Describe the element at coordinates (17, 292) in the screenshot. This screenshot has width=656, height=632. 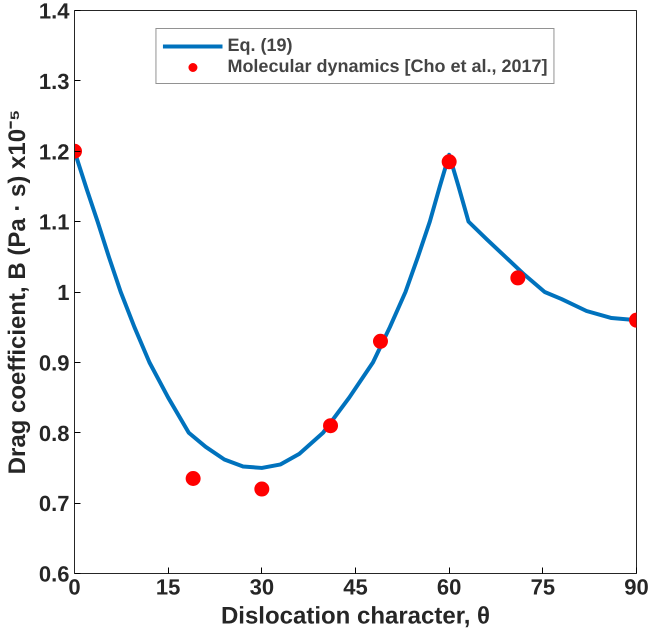
I see `y-axis-title: Drag coefficient, B (Pa · s) x10⁻⁵` at that location.